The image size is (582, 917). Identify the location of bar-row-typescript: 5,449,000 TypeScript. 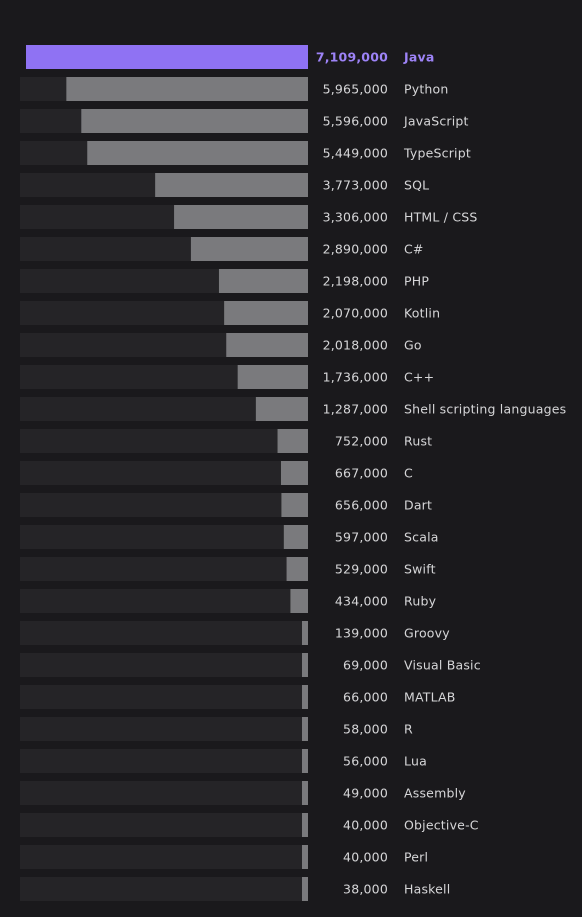
(245, 153).